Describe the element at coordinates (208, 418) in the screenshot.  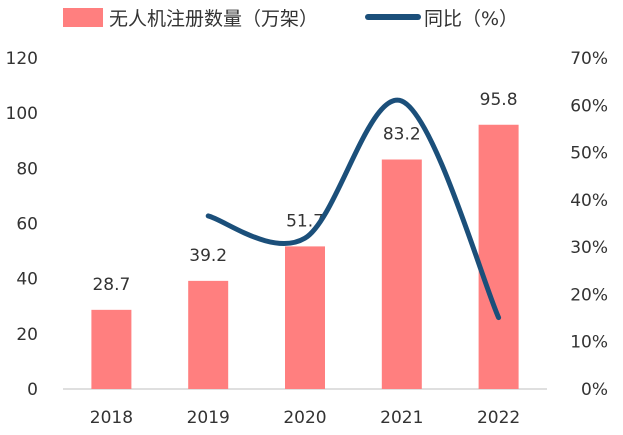
I see `x-tick-label: 2019` at that location.